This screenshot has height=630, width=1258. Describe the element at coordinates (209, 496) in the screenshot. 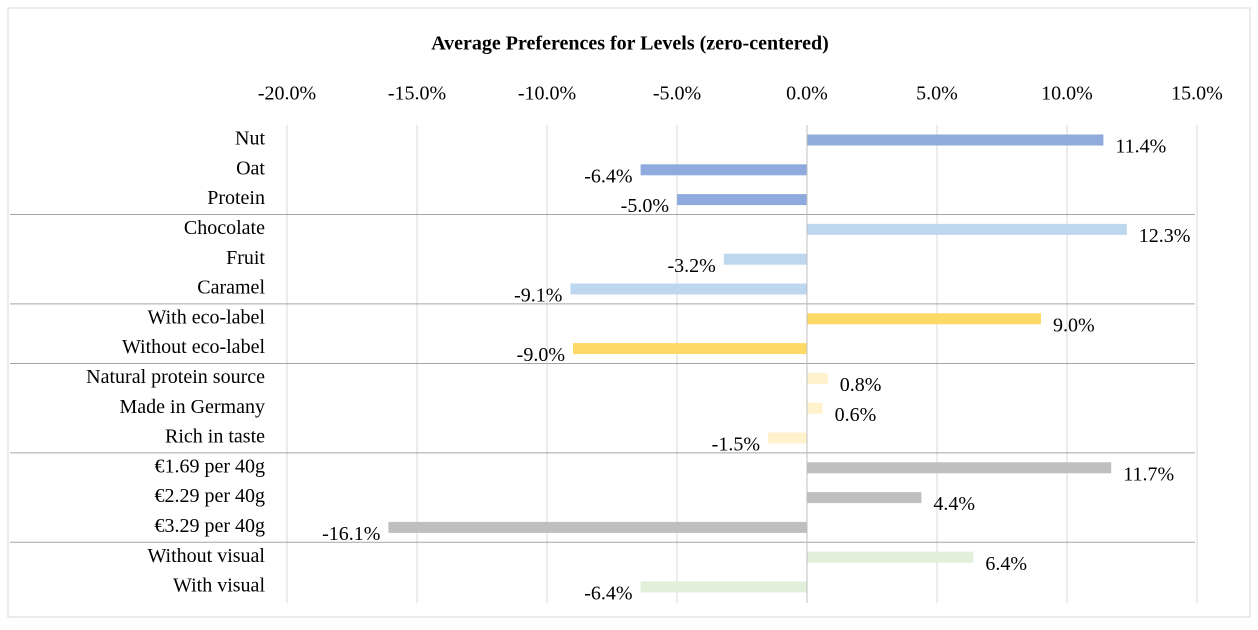

I see `y-tick-label: €2.29 per 40g` at that location.